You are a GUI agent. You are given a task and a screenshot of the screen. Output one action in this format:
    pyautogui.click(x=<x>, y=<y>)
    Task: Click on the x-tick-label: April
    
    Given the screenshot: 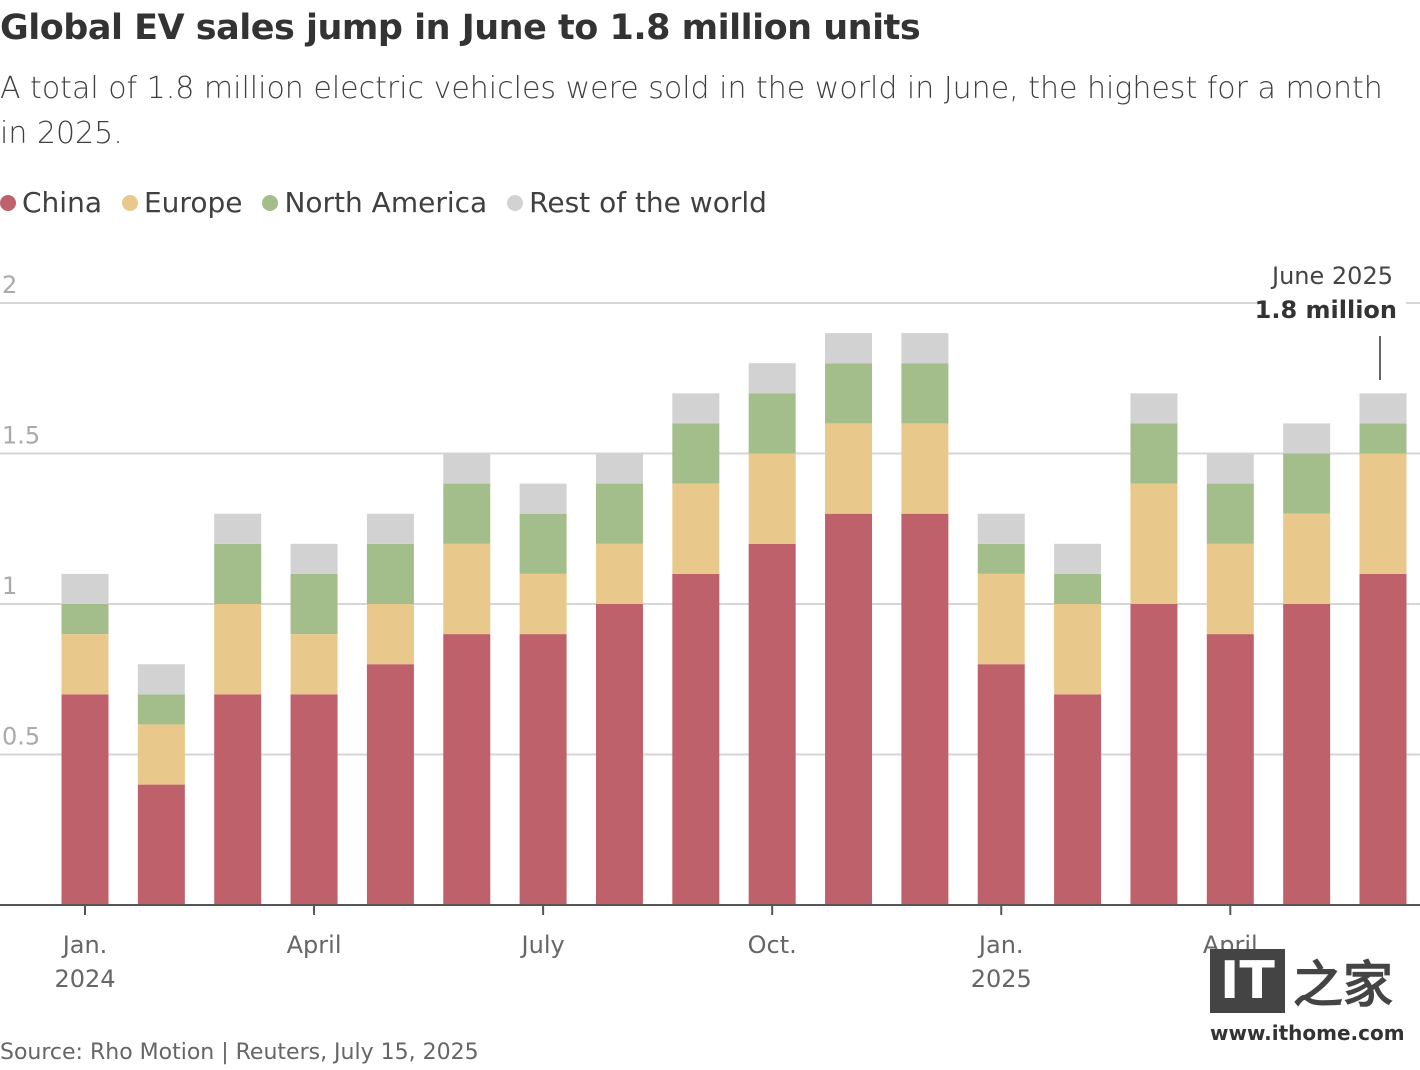 What is the action you would take?
    pyautogui.click(x=314, y=945)
    